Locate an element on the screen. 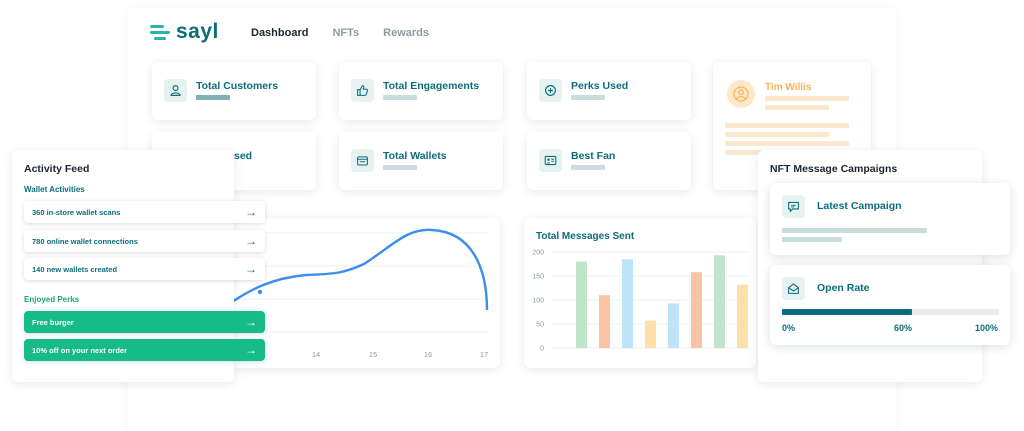 Image resolution: width=1024 pixels, height=431 pixels. x-tick-label: 17 is located at coordinates (484, 354).